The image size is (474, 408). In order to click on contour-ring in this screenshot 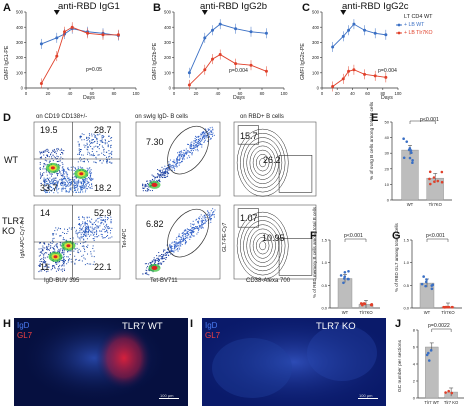, I will do `click(263, 246)`.